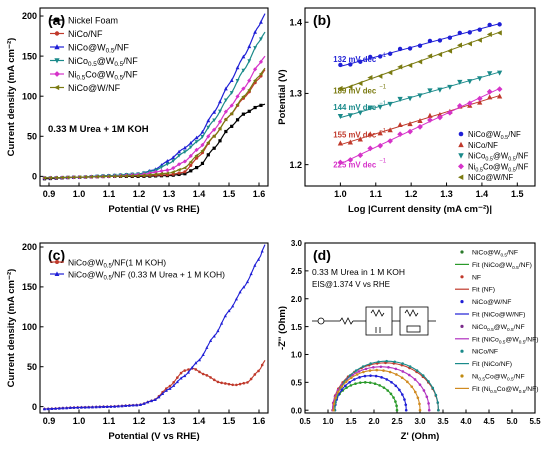 Image resolution: width=550 pixels, height=452 pixels. What do you see at coordinates (377, 313) in the screenshot?
I see `resistor-rct1` at bounding box center [377, 313].